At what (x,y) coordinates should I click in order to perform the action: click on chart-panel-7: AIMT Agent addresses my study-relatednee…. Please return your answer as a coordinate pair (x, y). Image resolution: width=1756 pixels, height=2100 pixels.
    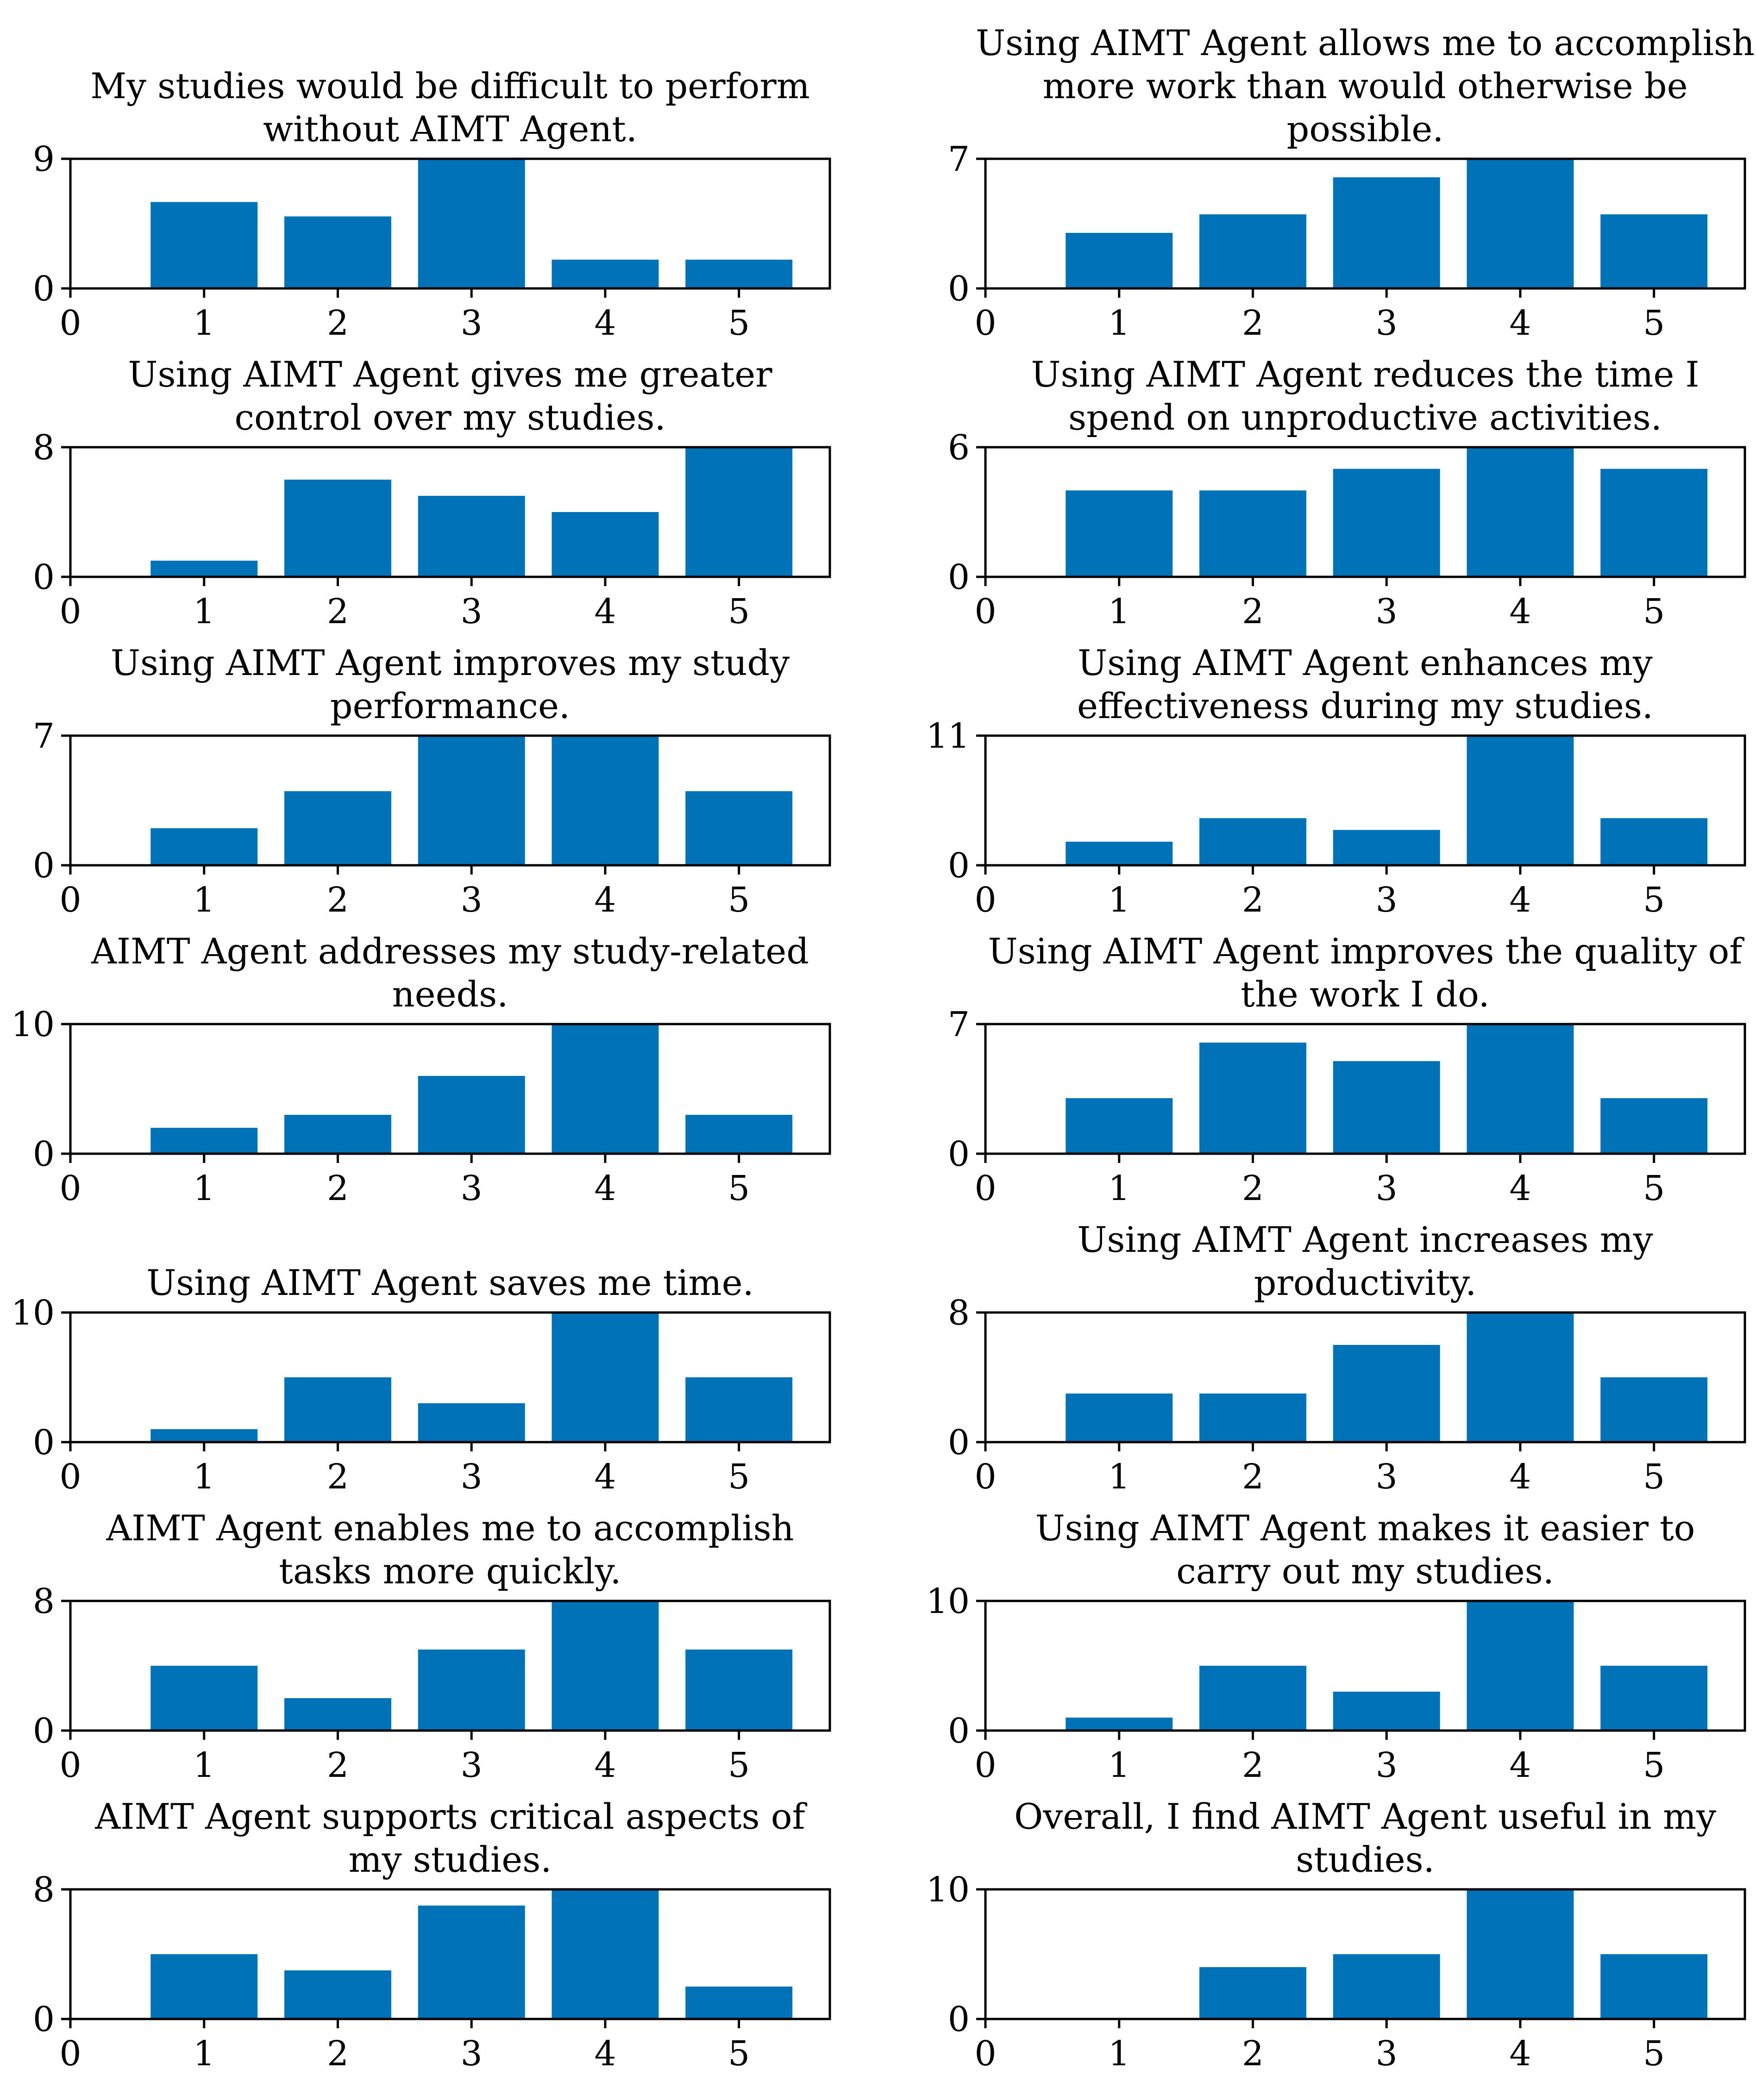
    Looking at the image, I should click on (421, 1070).